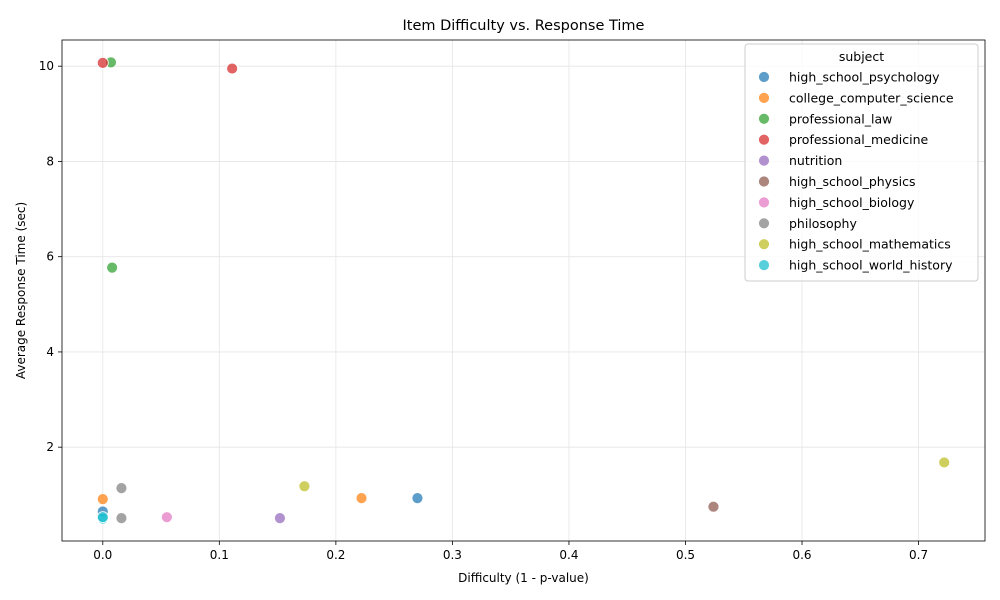 Image resolution: width=1000 pixels, height=600 pixels. Describe the element at coordinates (21, 290) in the screenshot. I see `y-axis-label: Average Response Time (sec)` at that location.